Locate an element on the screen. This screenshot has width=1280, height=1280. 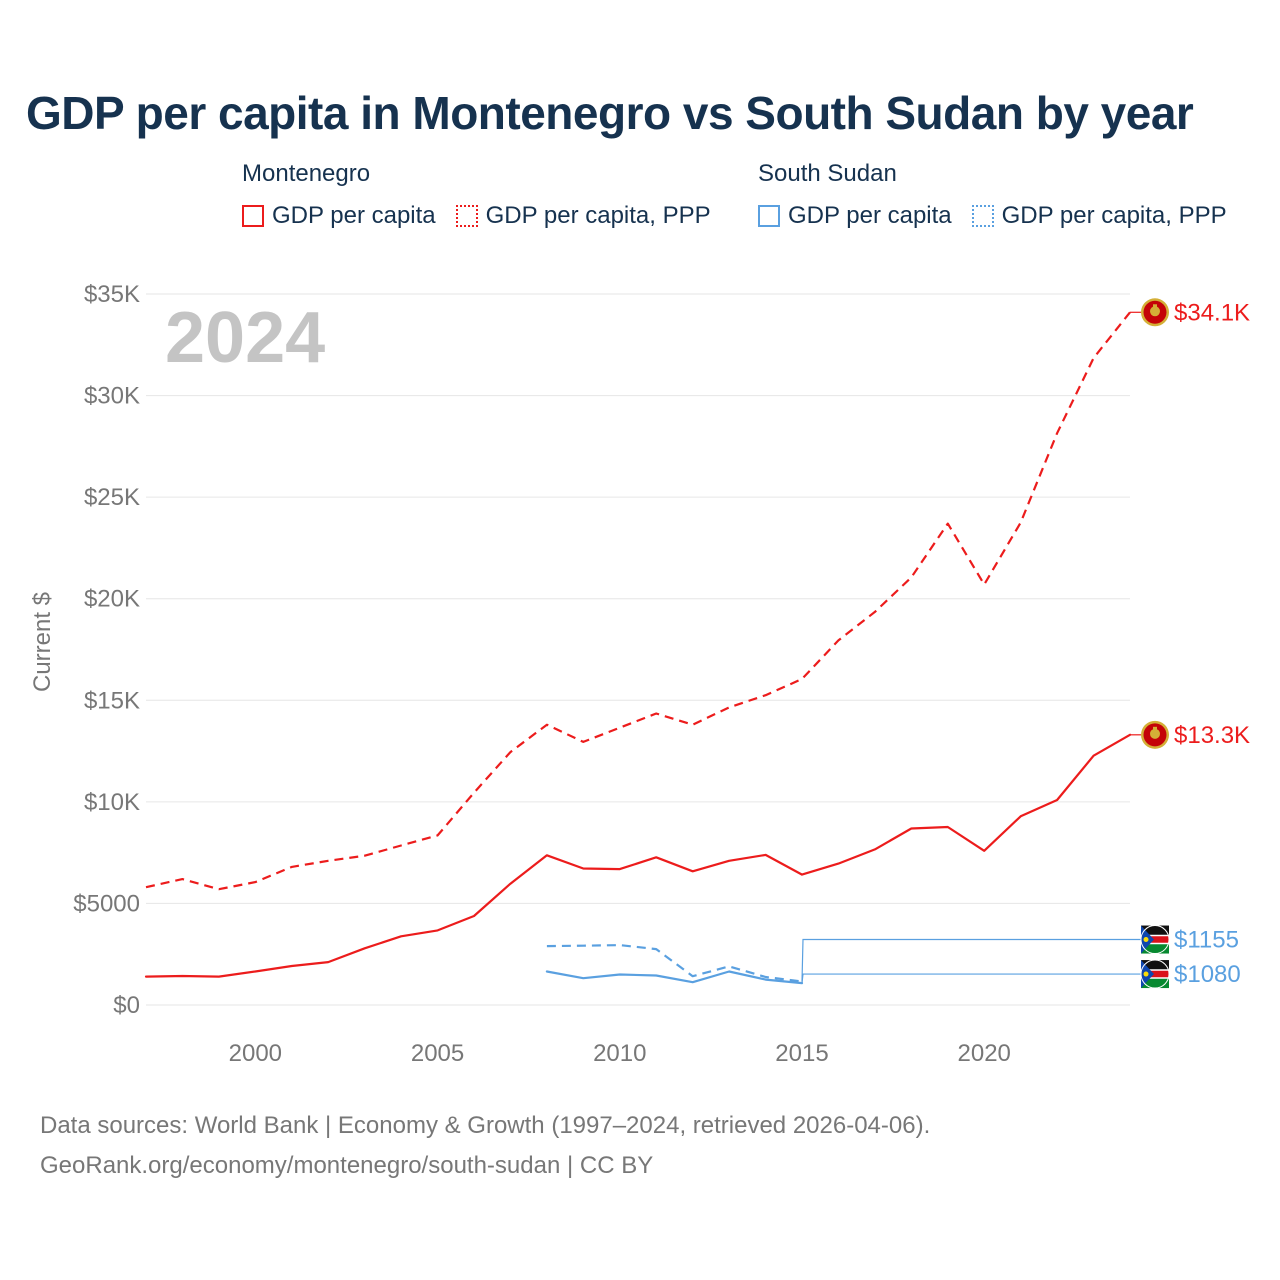
end-value-label: $13.3K is located at coordinates (1212, 735).